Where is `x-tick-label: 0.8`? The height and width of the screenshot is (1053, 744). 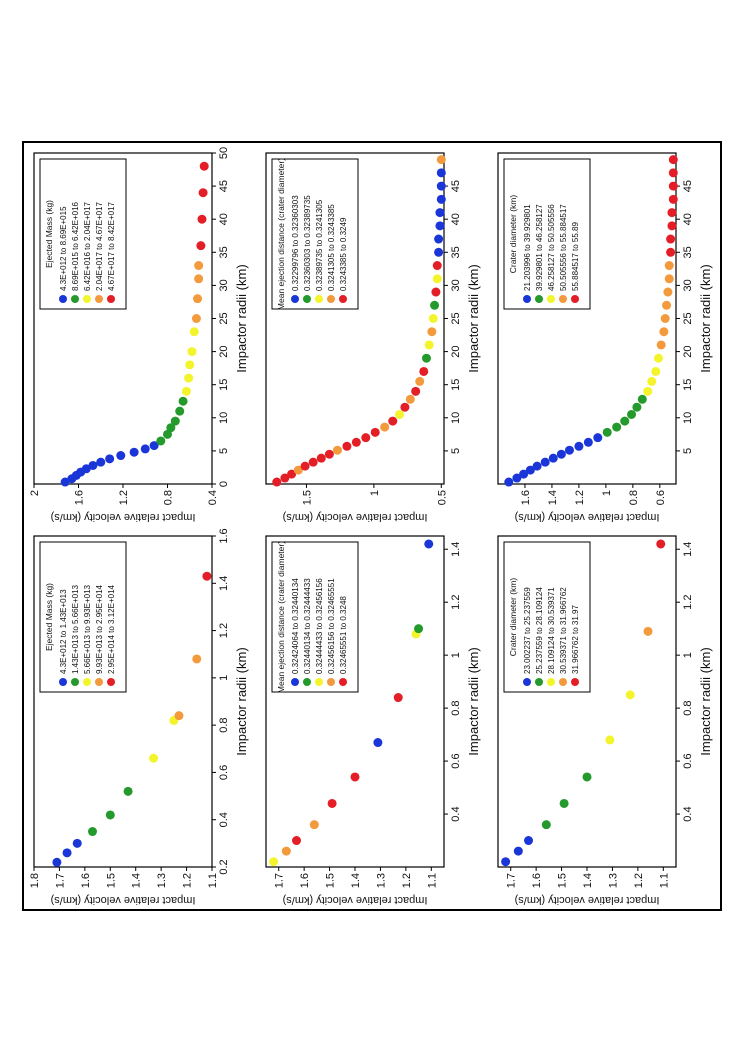
x-tick-label: 0.8 is located at coordinates (456, 707).